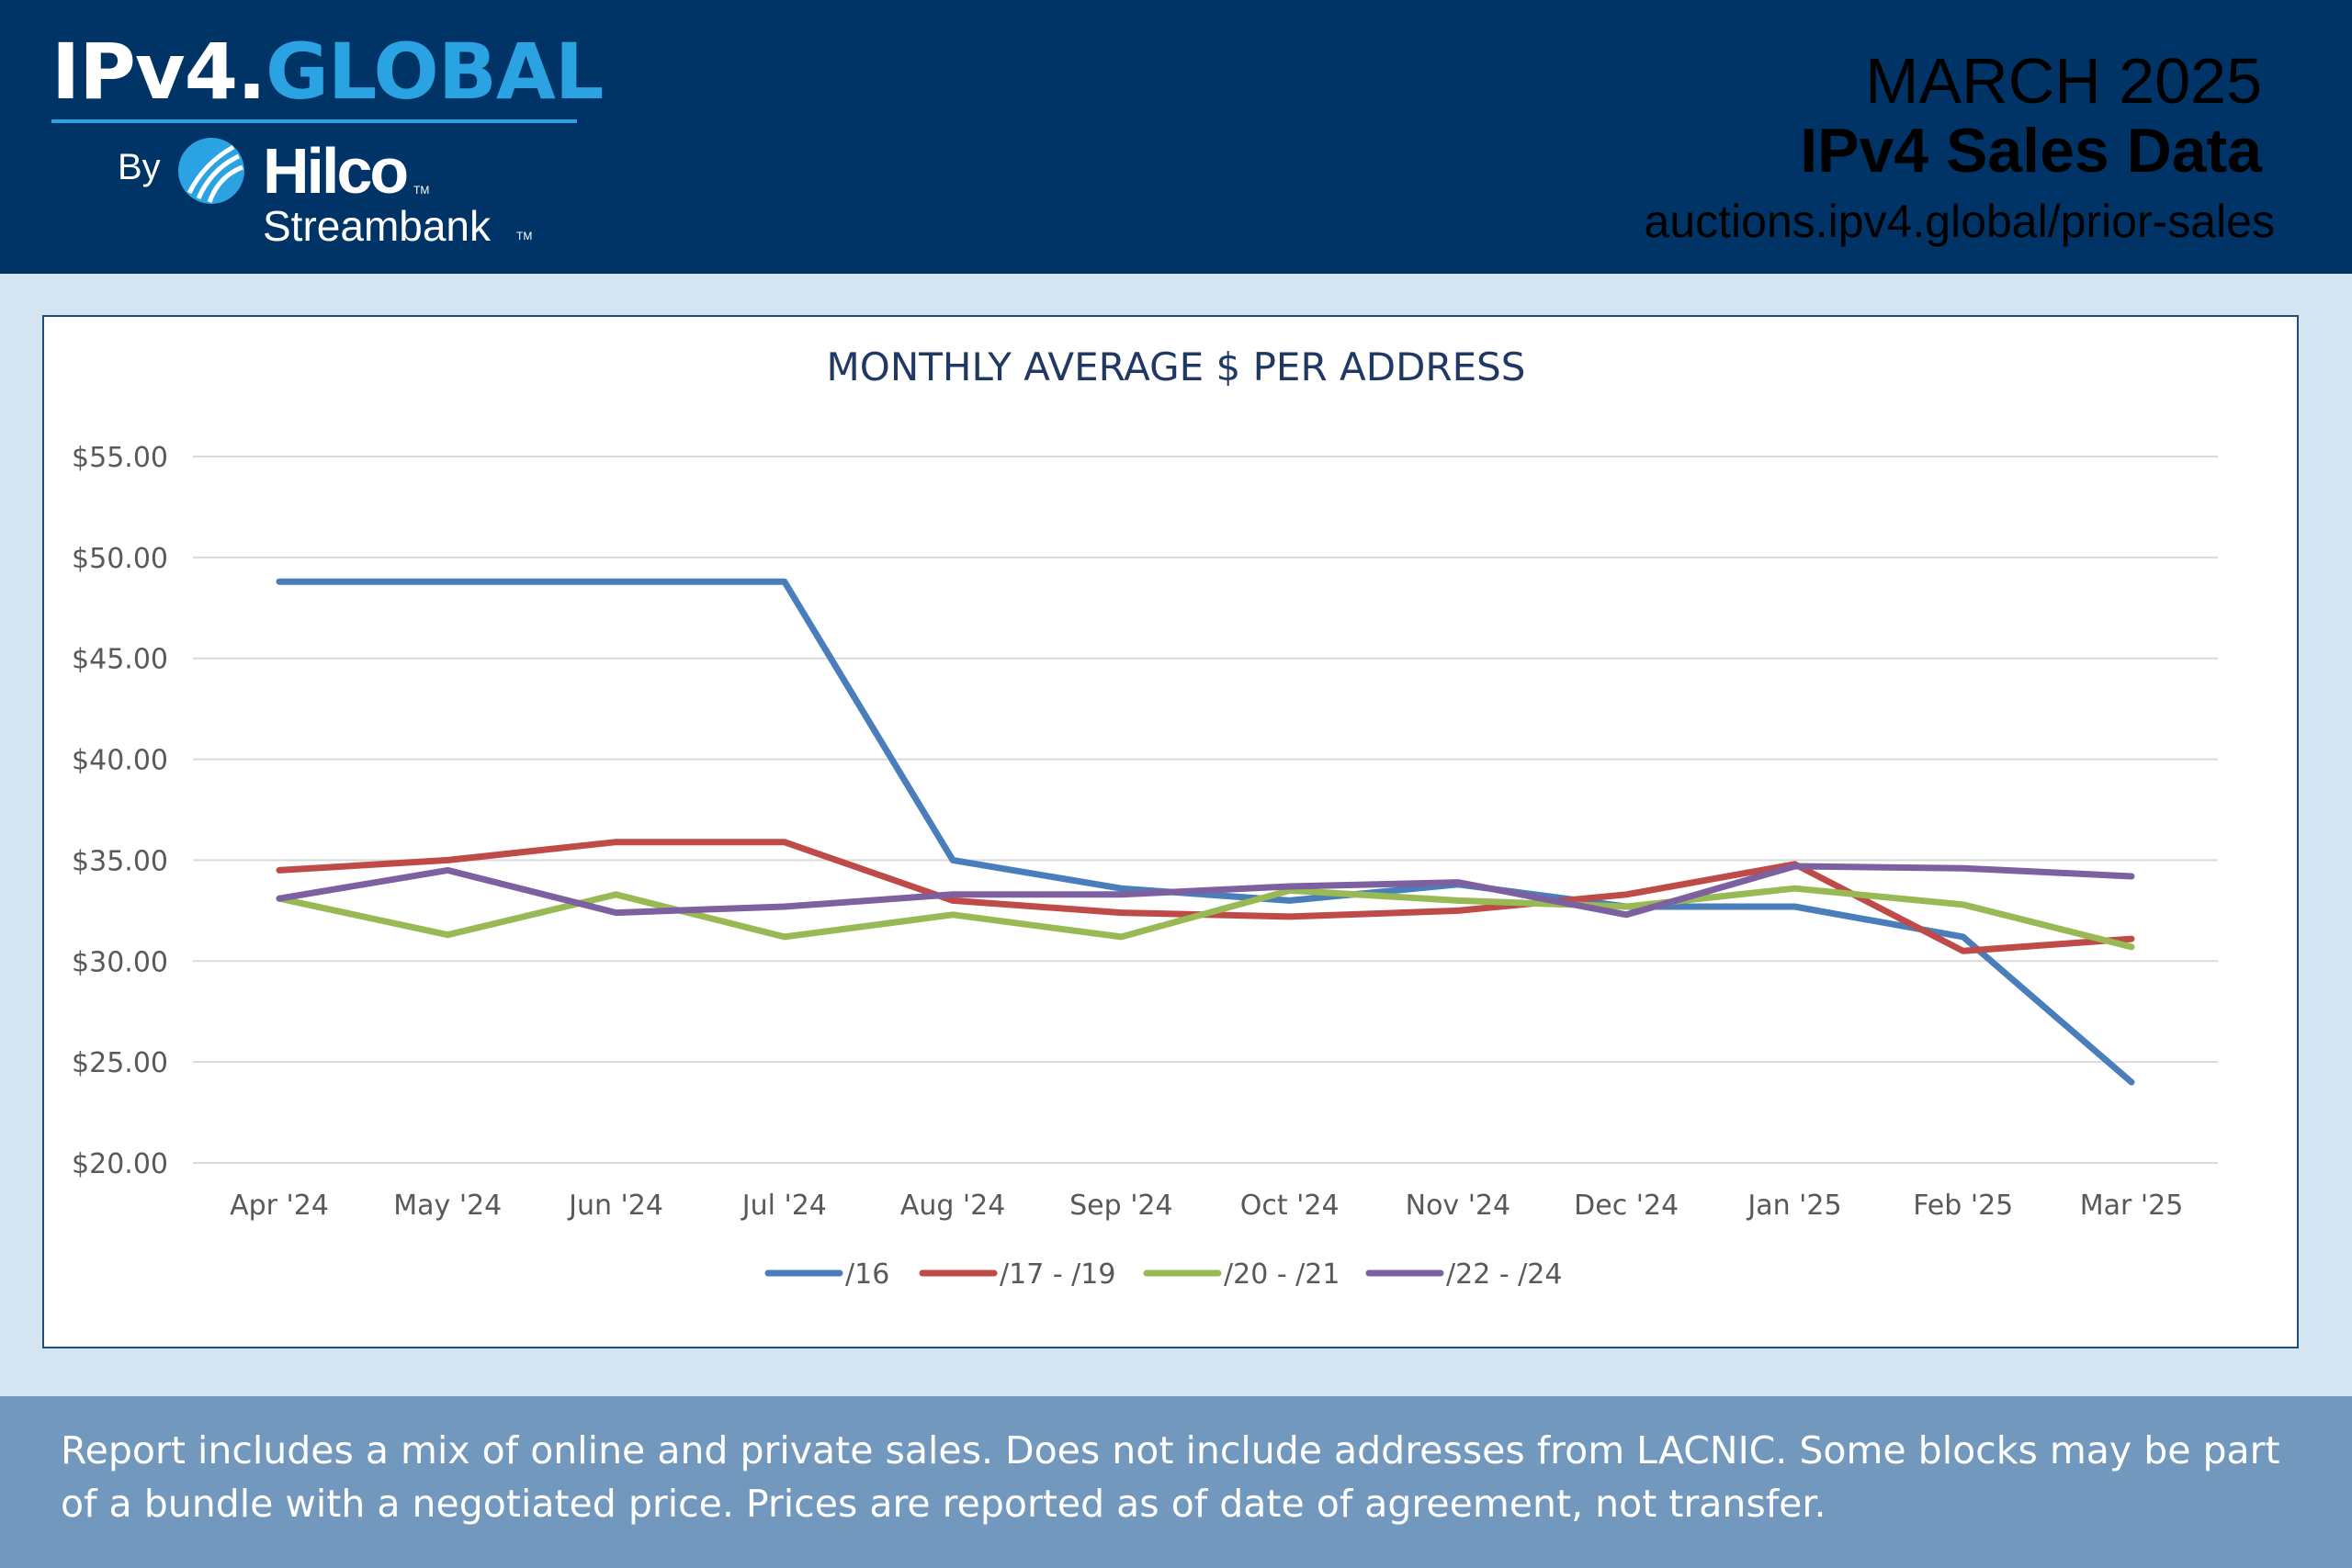 This screenshot has width=2352, height=1568. Describe the element at coordinates (1793, 1206) in the screenshot. I see `x-tick-label: Jan '25` at that location.